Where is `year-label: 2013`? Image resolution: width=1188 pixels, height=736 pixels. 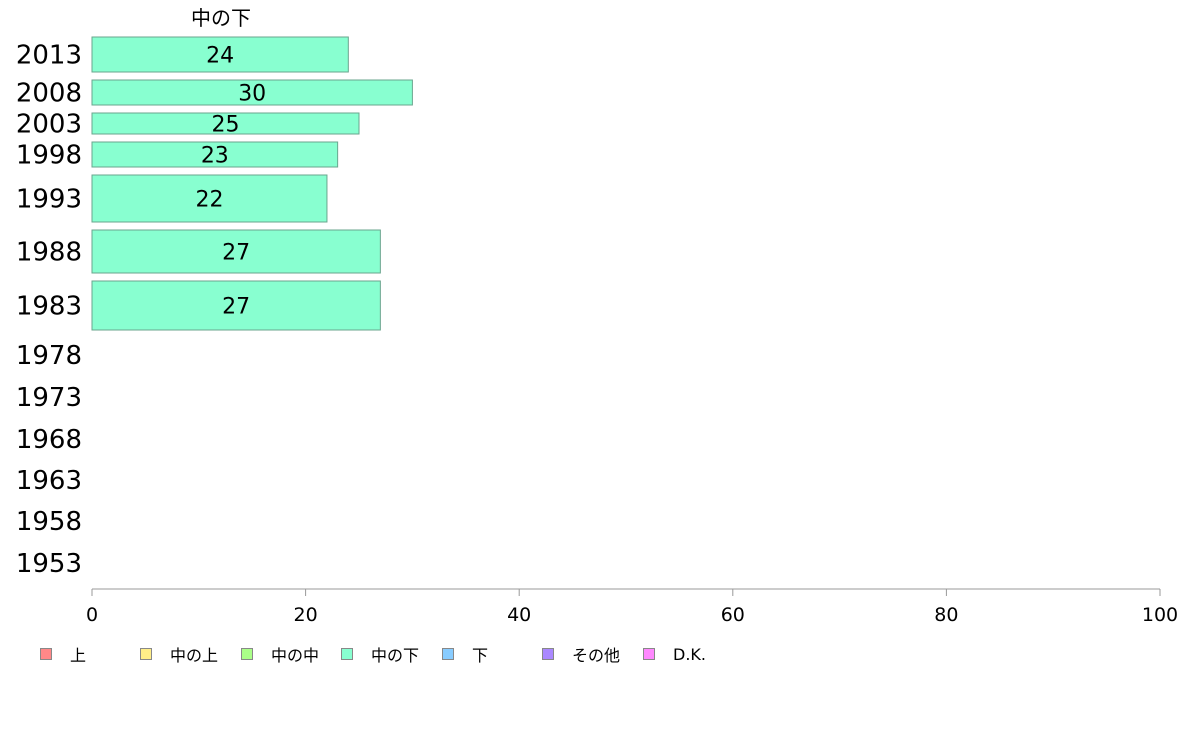
year-label: 2013 is located at coordinates (49, 56).